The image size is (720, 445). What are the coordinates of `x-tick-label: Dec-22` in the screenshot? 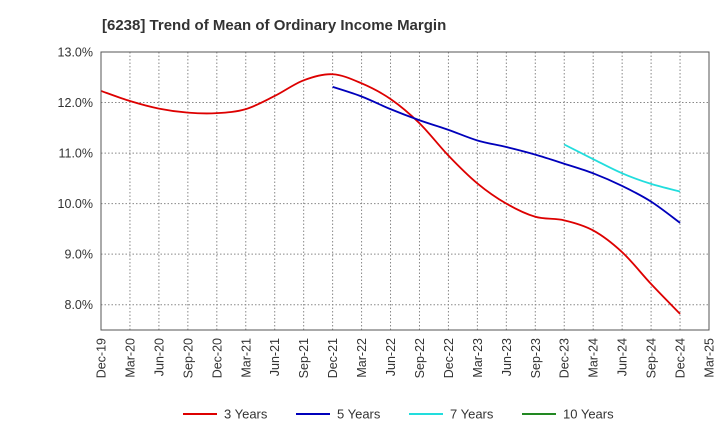 It's located at (449, 358).